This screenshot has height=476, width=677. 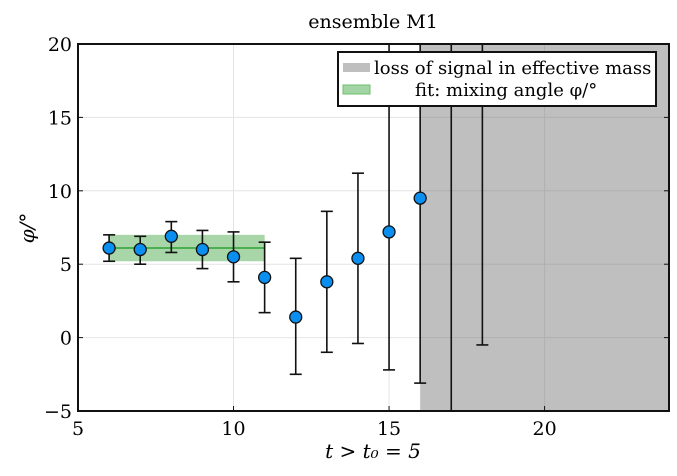 I want to click on x-tick-label: 10, so click(x=233, y=429).